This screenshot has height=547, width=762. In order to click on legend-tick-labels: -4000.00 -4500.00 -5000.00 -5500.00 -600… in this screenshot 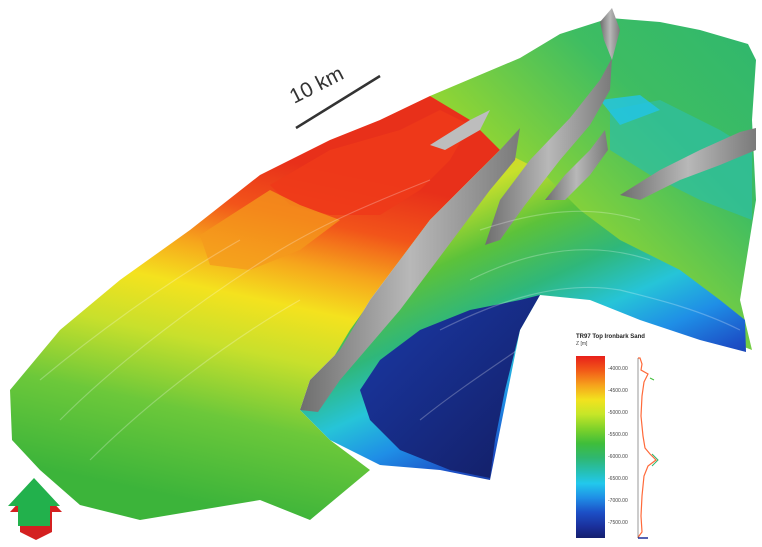, I will do `click(623, 447)`.